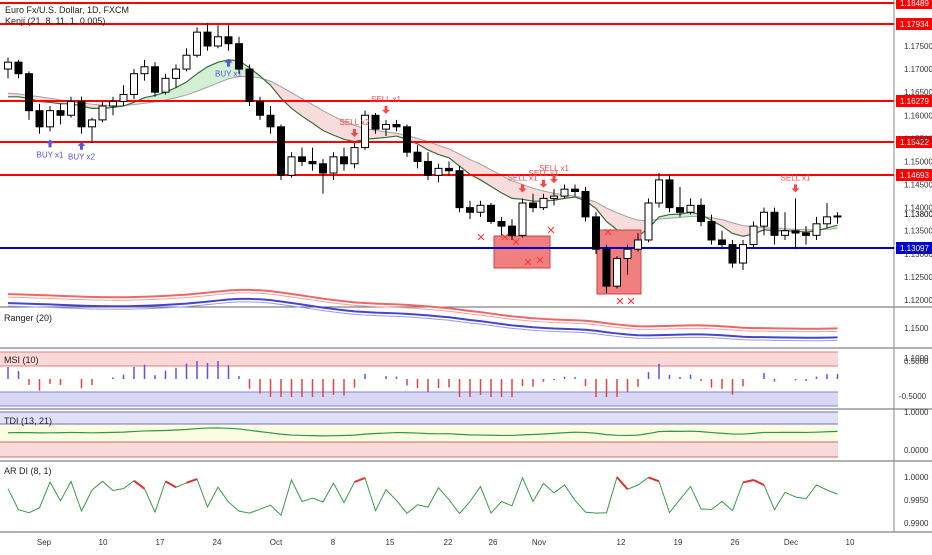 The height and width of the screenshot is (555, 932). I want to click on msi-pane: MSI (10) 0.5000 -0.5000, so click(464, 379).